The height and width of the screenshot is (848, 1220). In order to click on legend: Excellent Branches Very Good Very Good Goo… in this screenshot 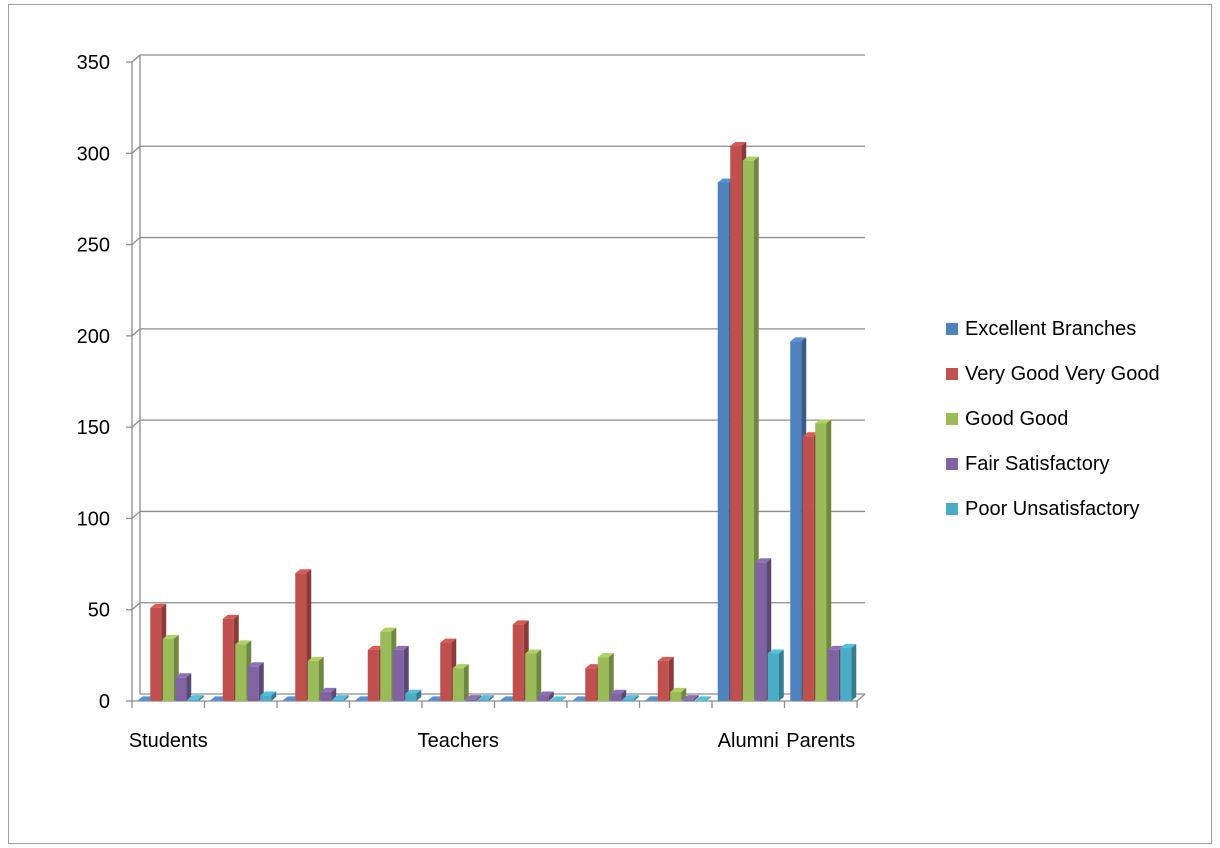, I will do `click(1053, 419)`.